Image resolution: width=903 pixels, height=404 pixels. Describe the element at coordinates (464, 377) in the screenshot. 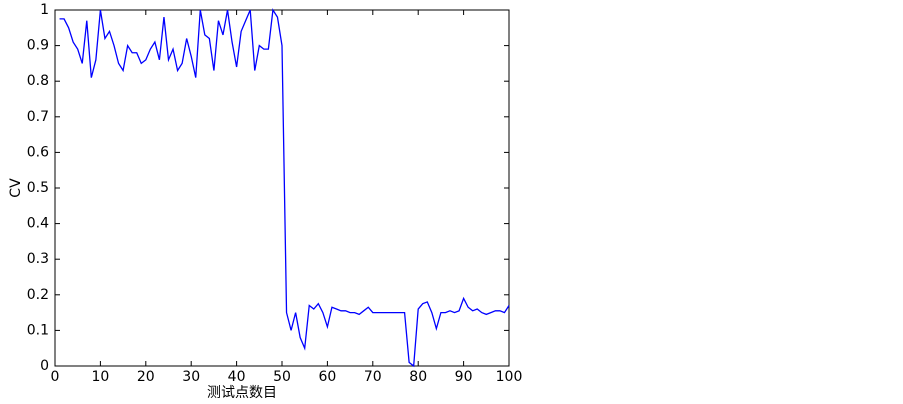

I see `x-tick-label: 90` at that location.